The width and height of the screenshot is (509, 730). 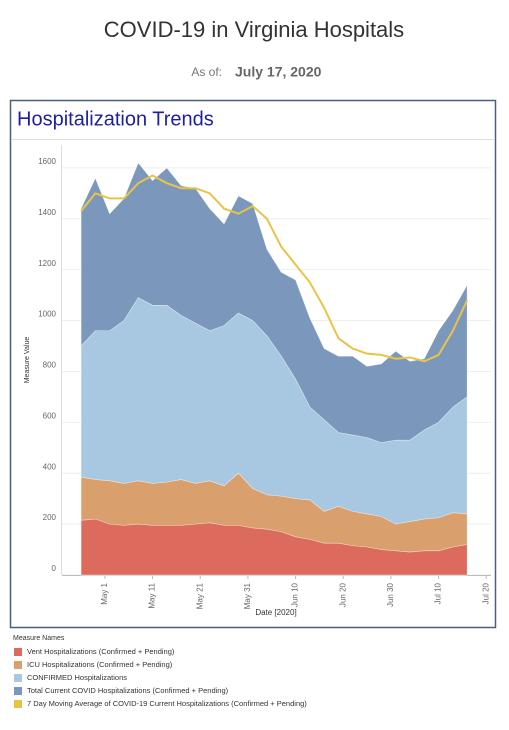 What do you see at coordinates (47, 314) in the screenshot?
I see `y-tick-label: 1000` at bounding box center [47, 314].